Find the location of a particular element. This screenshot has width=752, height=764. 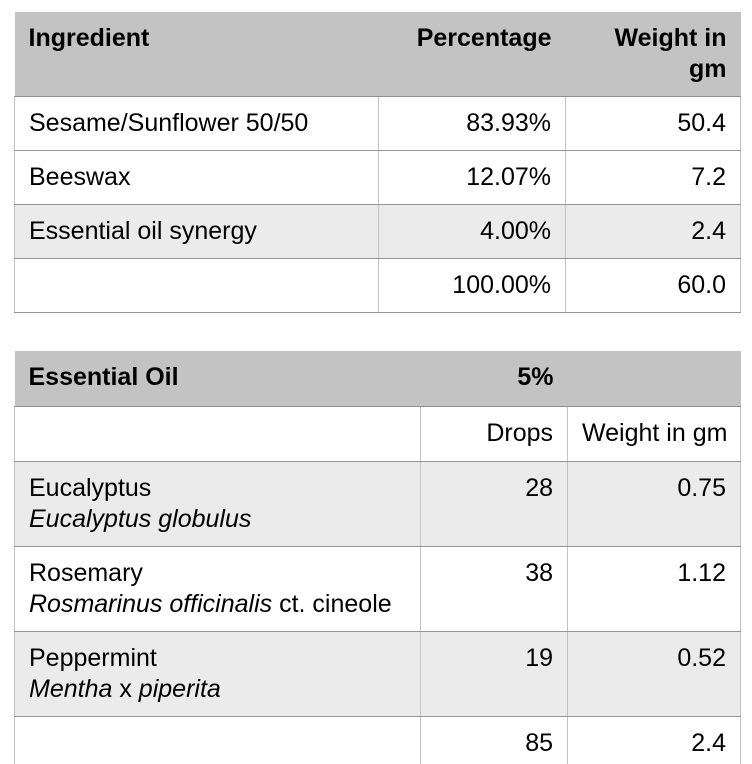

cell-ingredient: Essential oil synergy is located at coordinates (196, 231).